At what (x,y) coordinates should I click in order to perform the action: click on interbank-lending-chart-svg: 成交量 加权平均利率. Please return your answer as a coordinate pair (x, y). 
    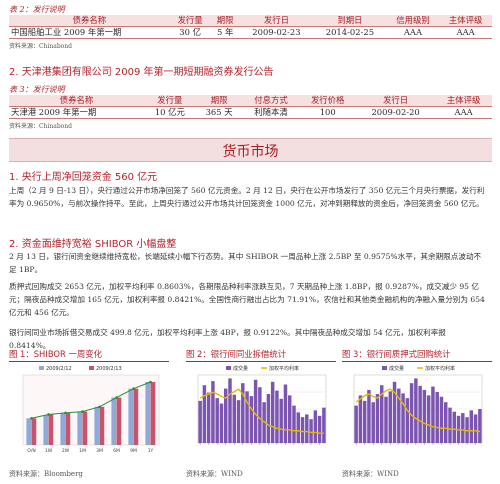
    Looking at the image, I should click on (262, 405).